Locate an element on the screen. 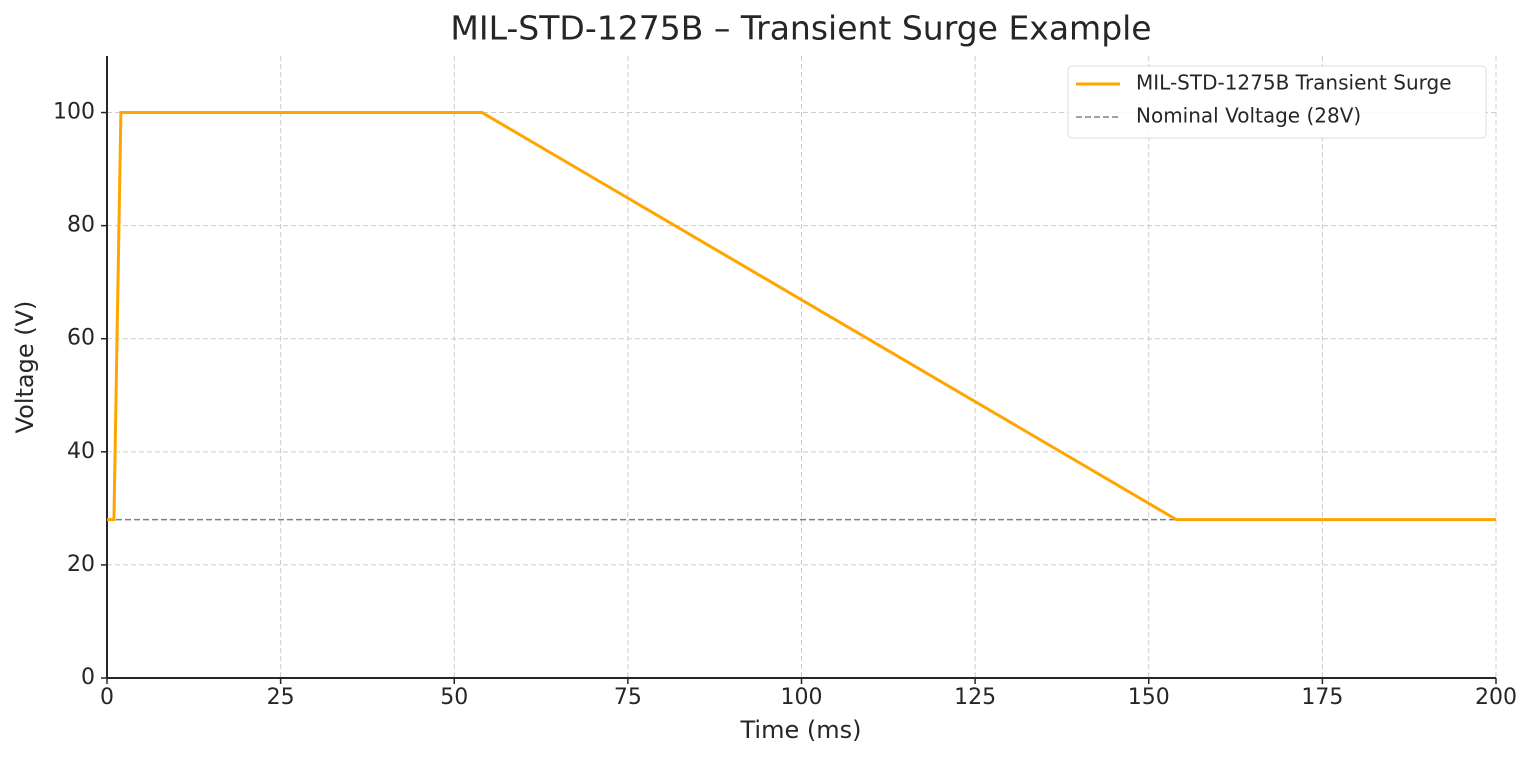 This screenshot has height=761, width=1536. x-tick-label: 100 is located at coordinates (802, 697).